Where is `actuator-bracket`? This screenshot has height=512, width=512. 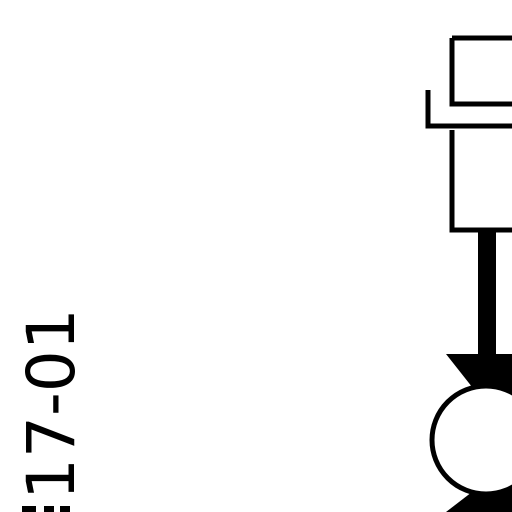 actuator-bracket is located at coordinates (468, 109).